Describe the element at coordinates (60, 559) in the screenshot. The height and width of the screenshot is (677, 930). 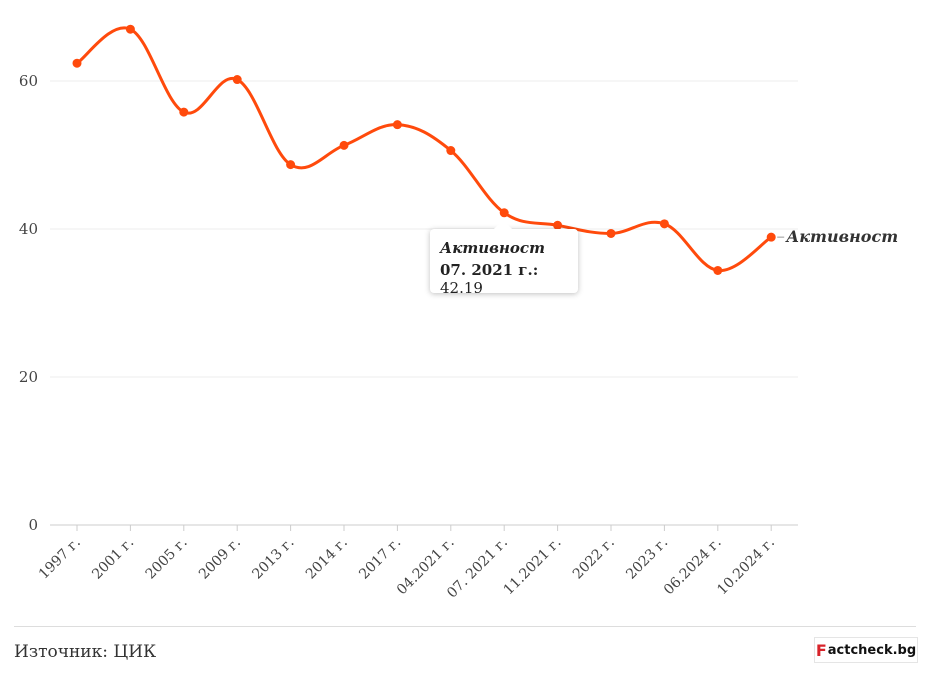
I see `x-tick-label: 1997 г.` at that location.